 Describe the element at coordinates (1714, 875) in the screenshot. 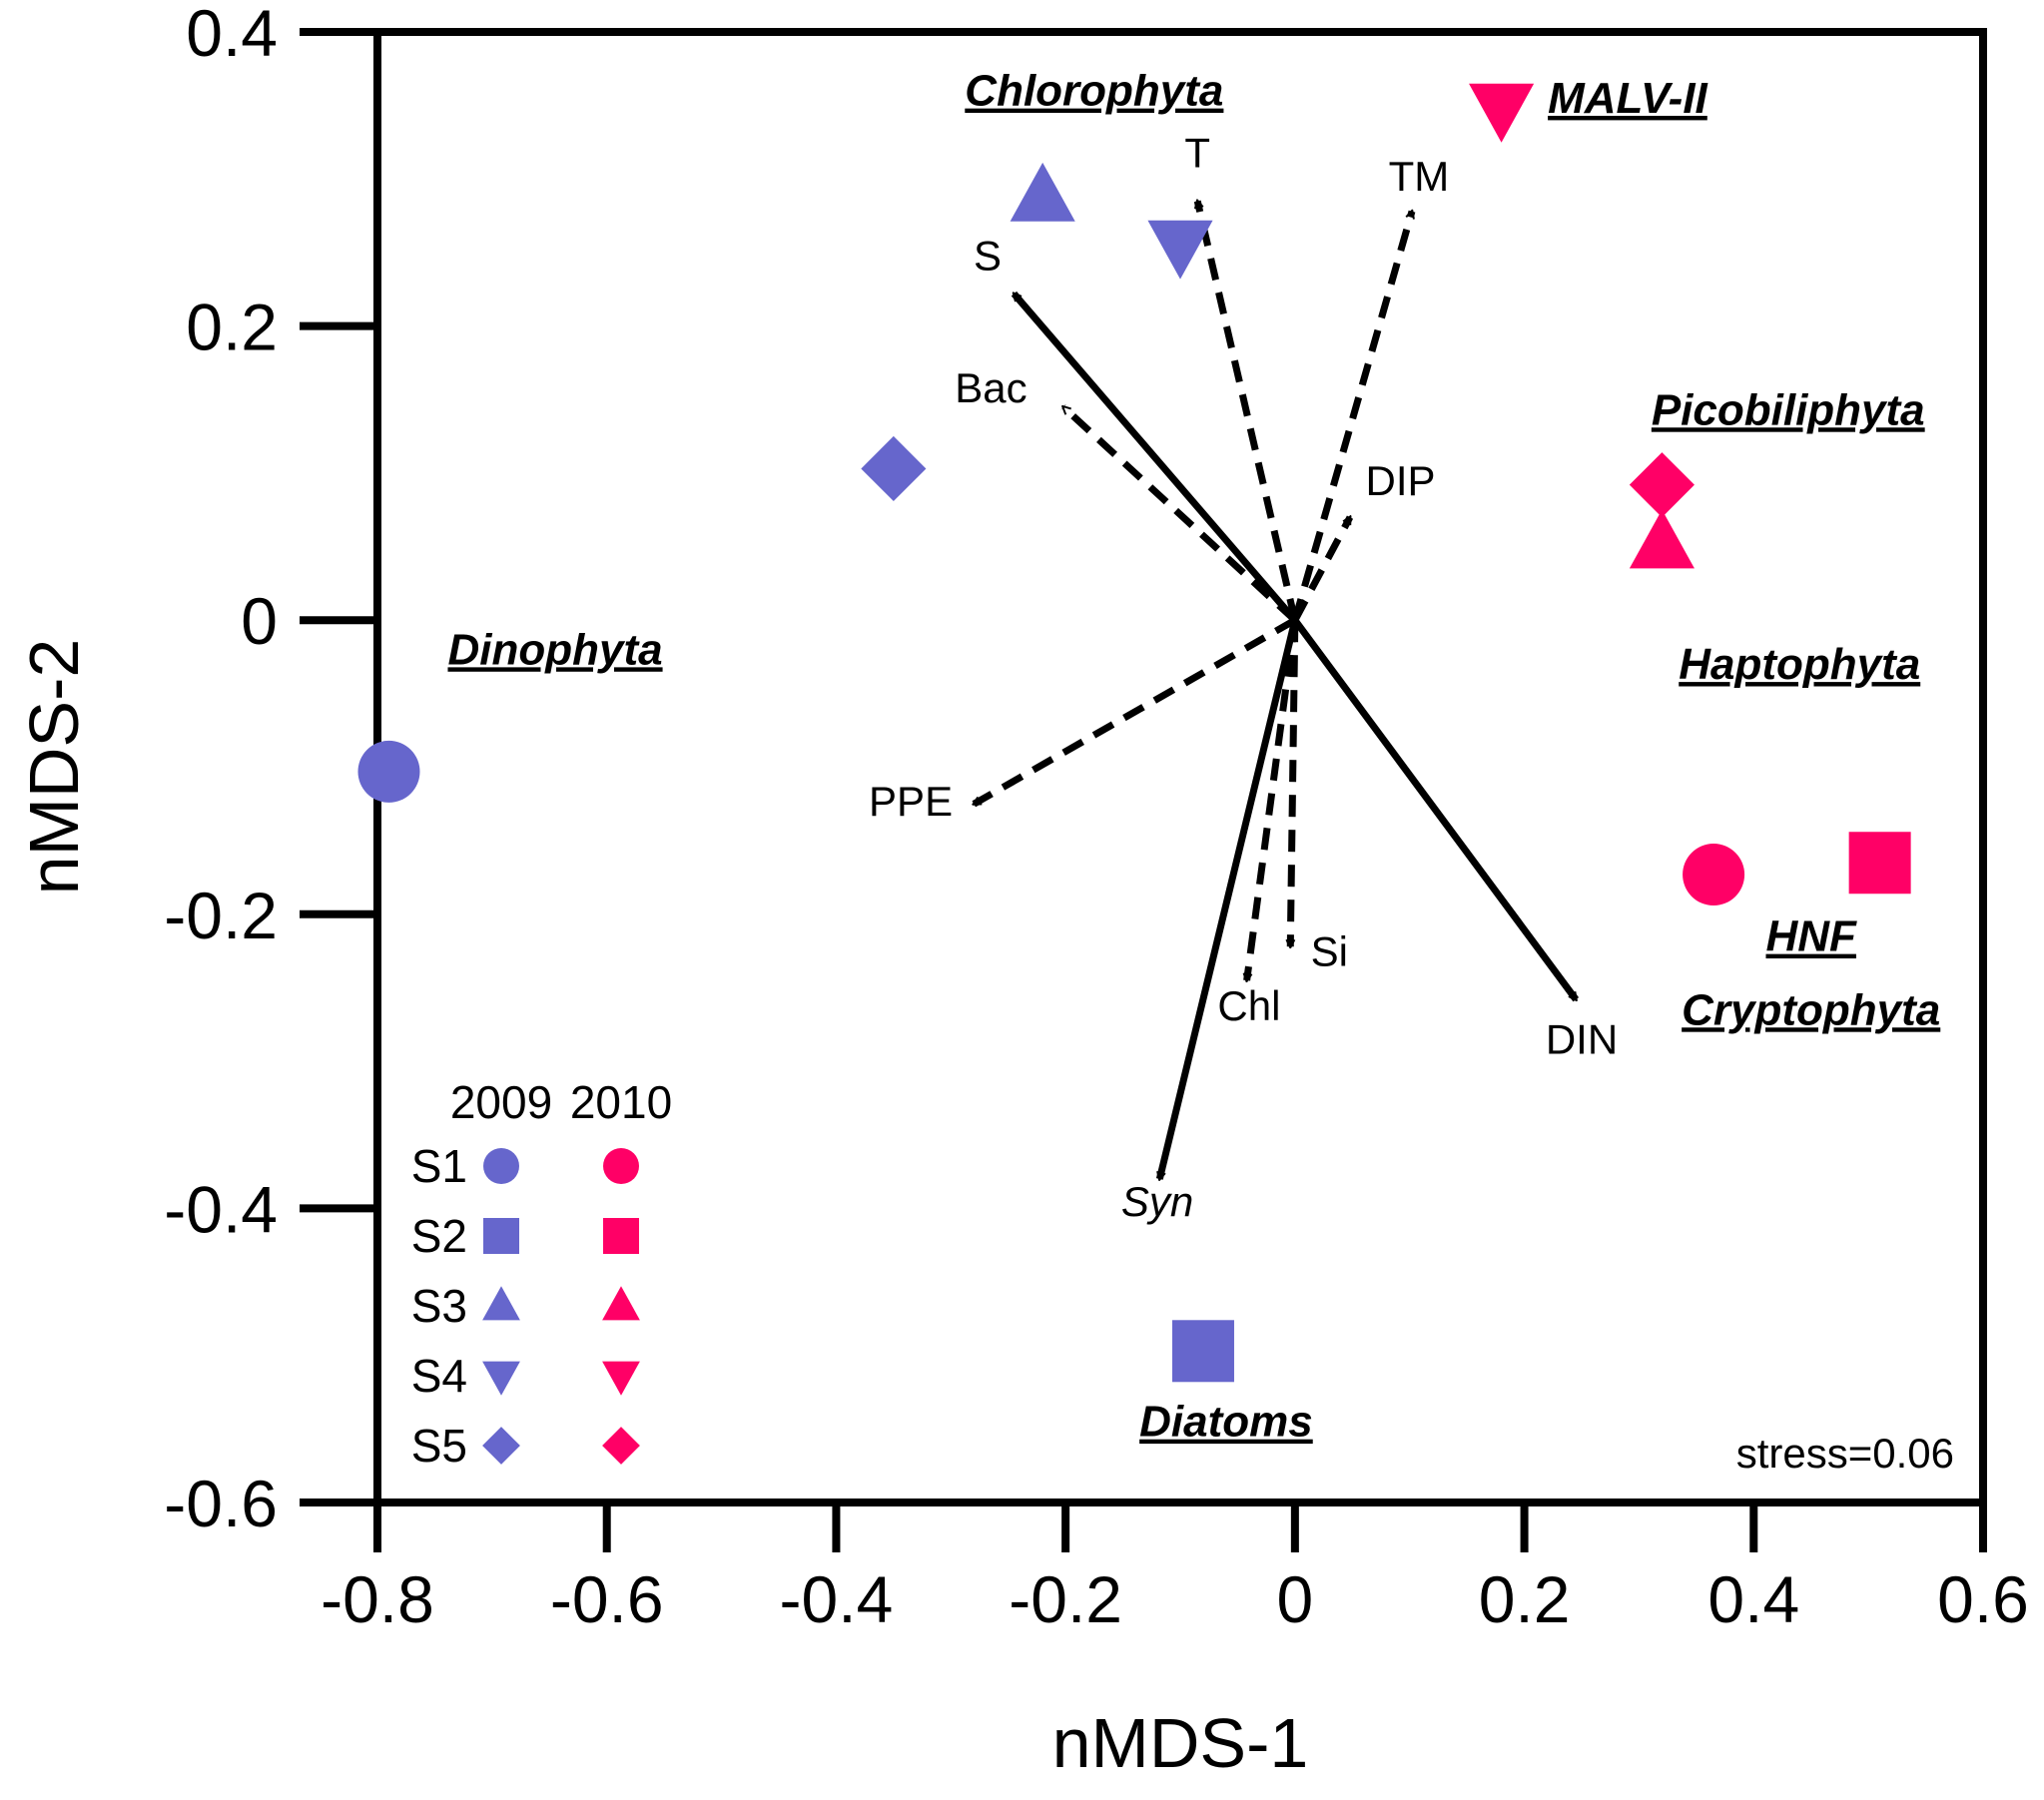

I see `point-2010-s1` at that location.